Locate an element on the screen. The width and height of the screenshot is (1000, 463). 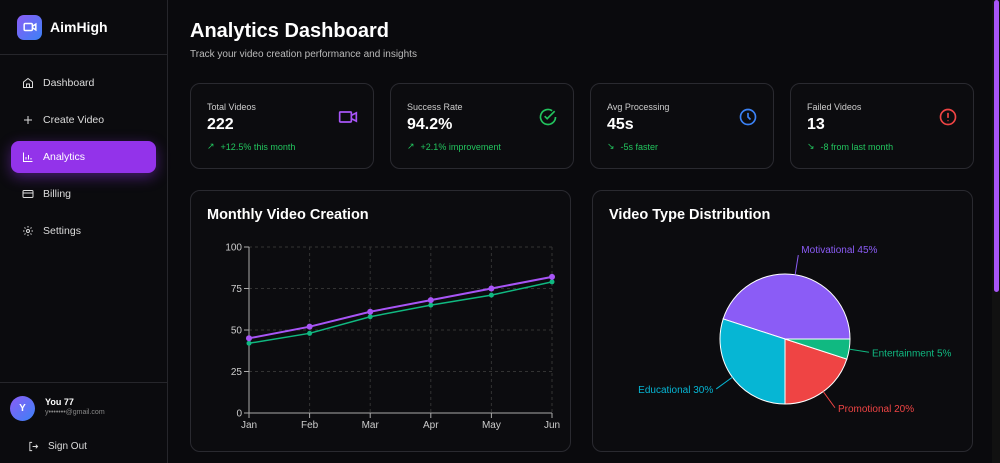
stat-change: +12.5% this month is located at coordinates (258, 146).